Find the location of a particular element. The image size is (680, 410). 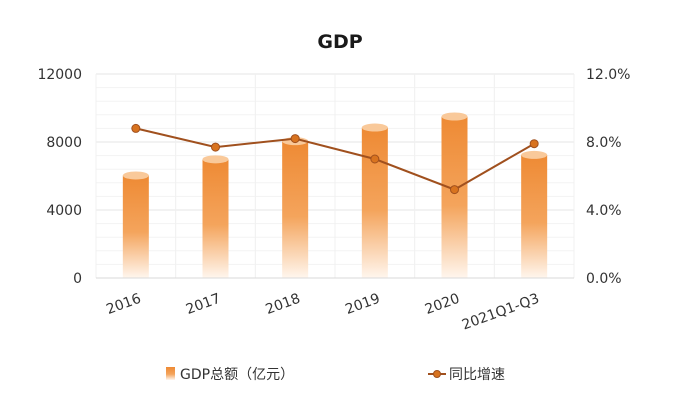

y-axis-right: 0.0% 4.0% 8.0% 12.0% is located at coordinates (608, 177).